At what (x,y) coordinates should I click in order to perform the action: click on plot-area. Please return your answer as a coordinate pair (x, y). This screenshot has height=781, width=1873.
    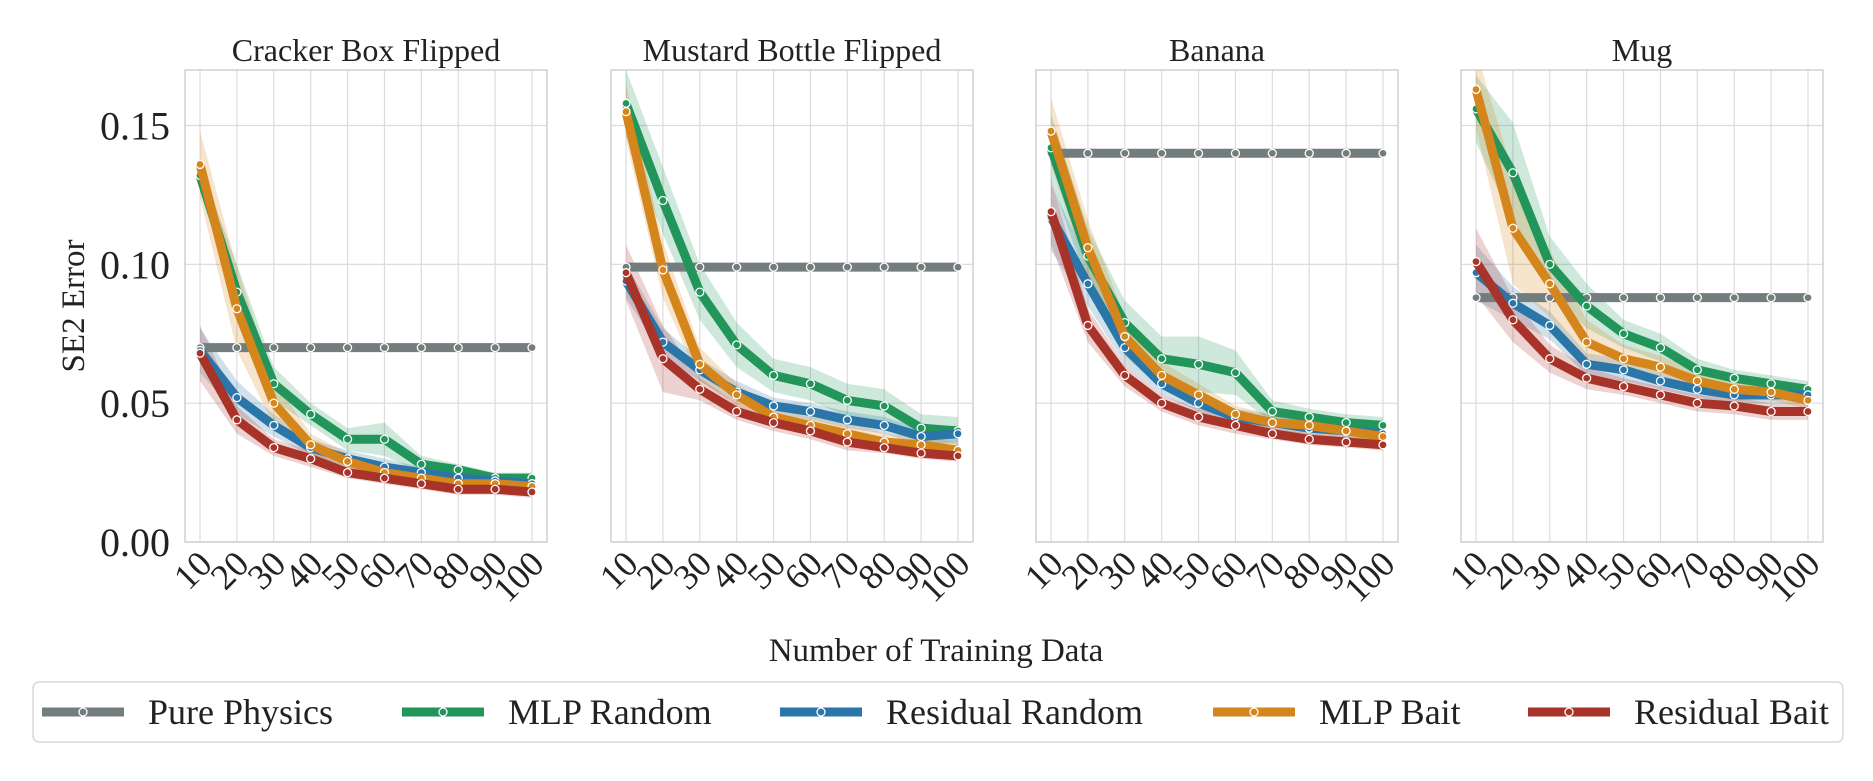
    Looking at the image, I should click on (1217, 274).